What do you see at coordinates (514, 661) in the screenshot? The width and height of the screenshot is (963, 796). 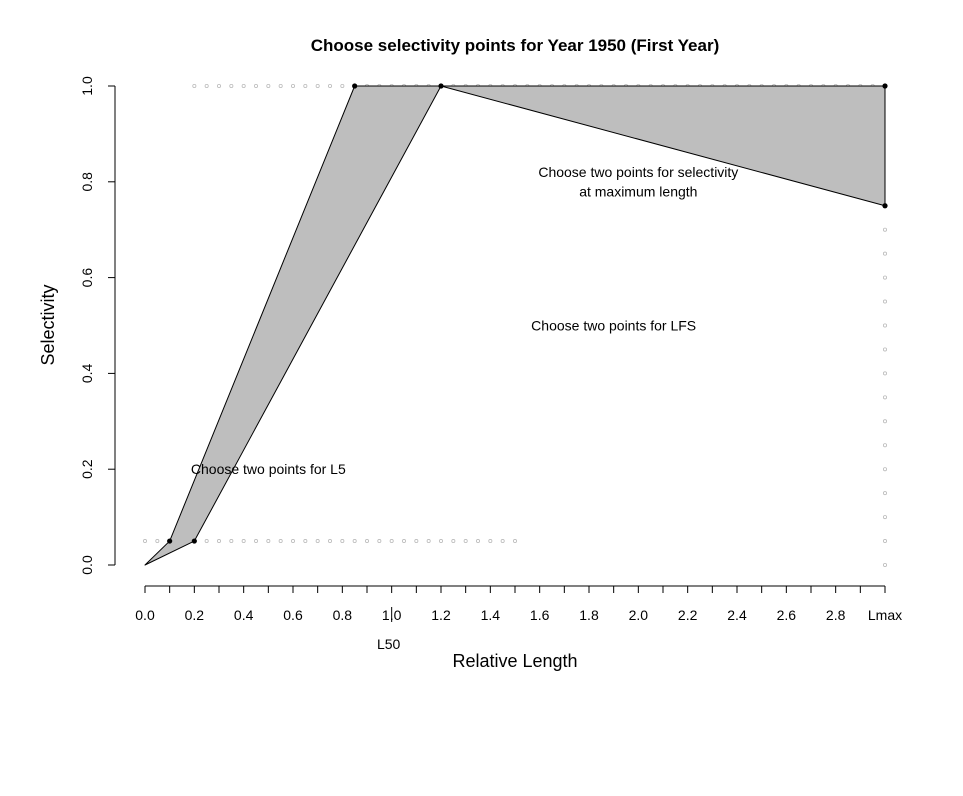 I see `x-axis-title: Relative Length` at bounding box center [514, 661].